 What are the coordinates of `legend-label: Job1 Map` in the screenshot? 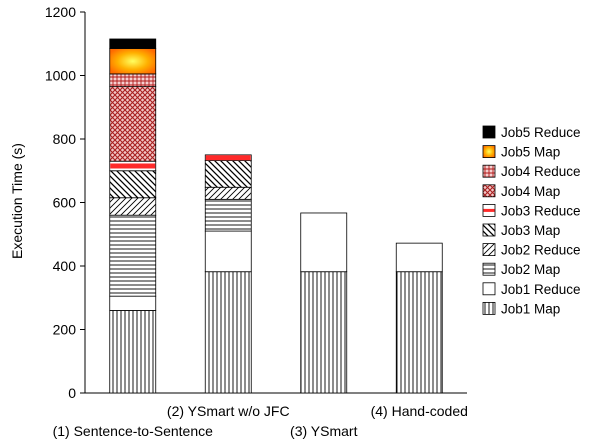 It's located at (530, 308).